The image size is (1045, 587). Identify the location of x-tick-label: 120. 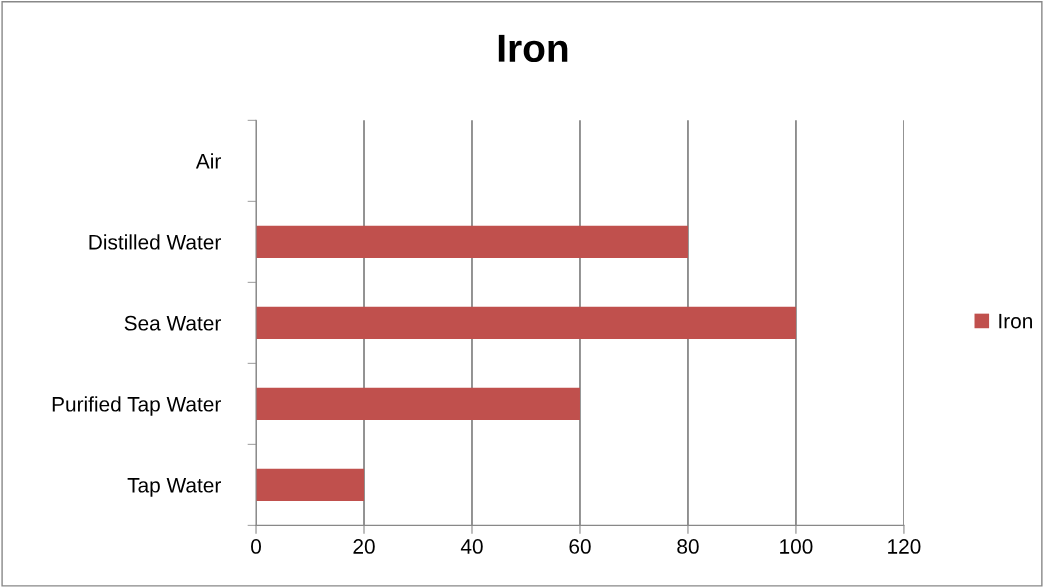
(904, 546).